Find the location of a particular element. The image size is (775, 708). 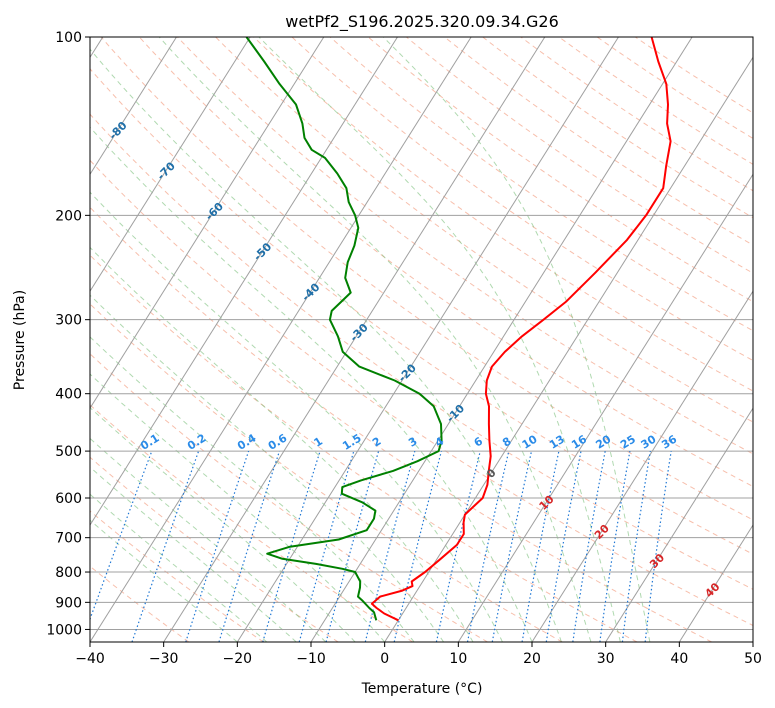

y-tick-label: 600 is located at coordinates (68, 499).